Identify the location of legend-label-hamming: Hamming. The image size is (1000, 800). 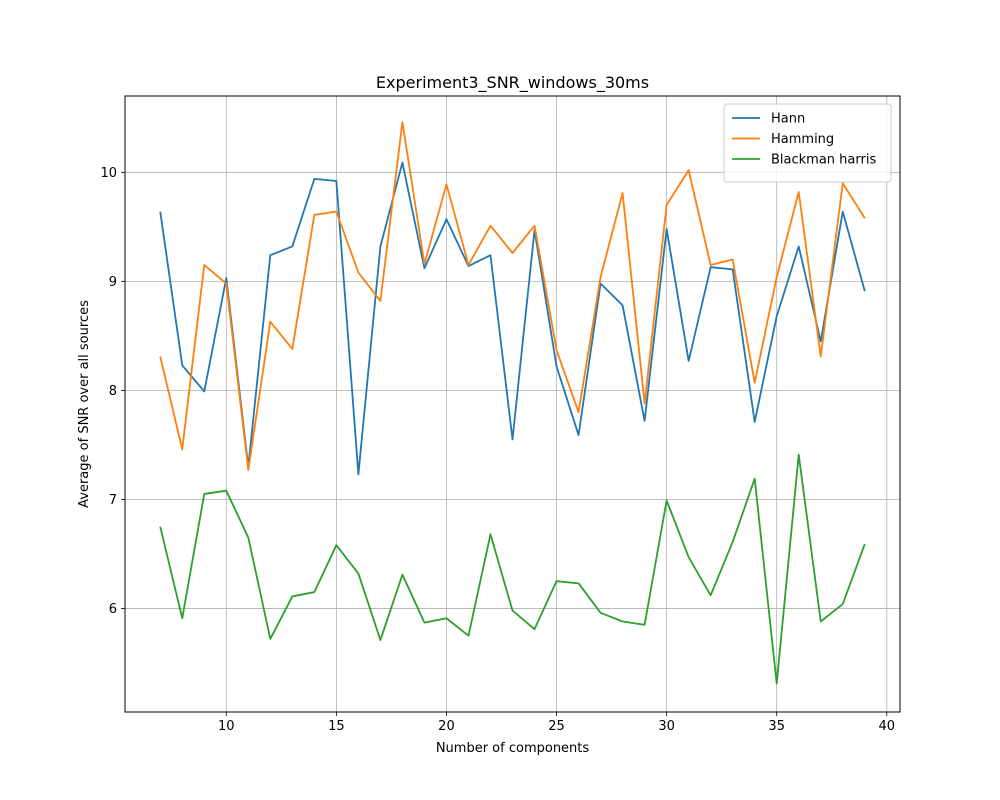
(802, 139).